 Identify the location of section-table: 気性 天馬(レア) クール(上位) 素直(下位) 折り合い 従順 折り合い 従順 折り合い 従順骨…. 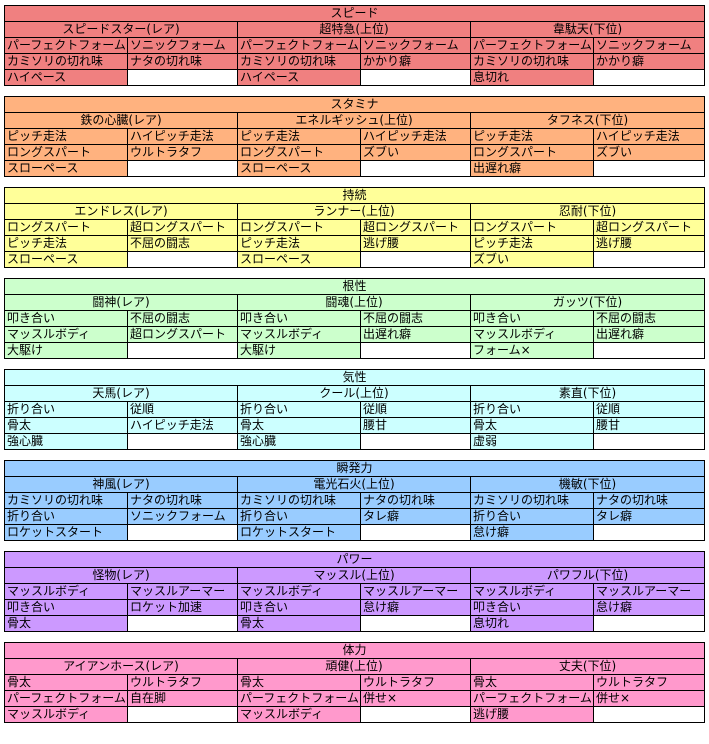
(354, 409).